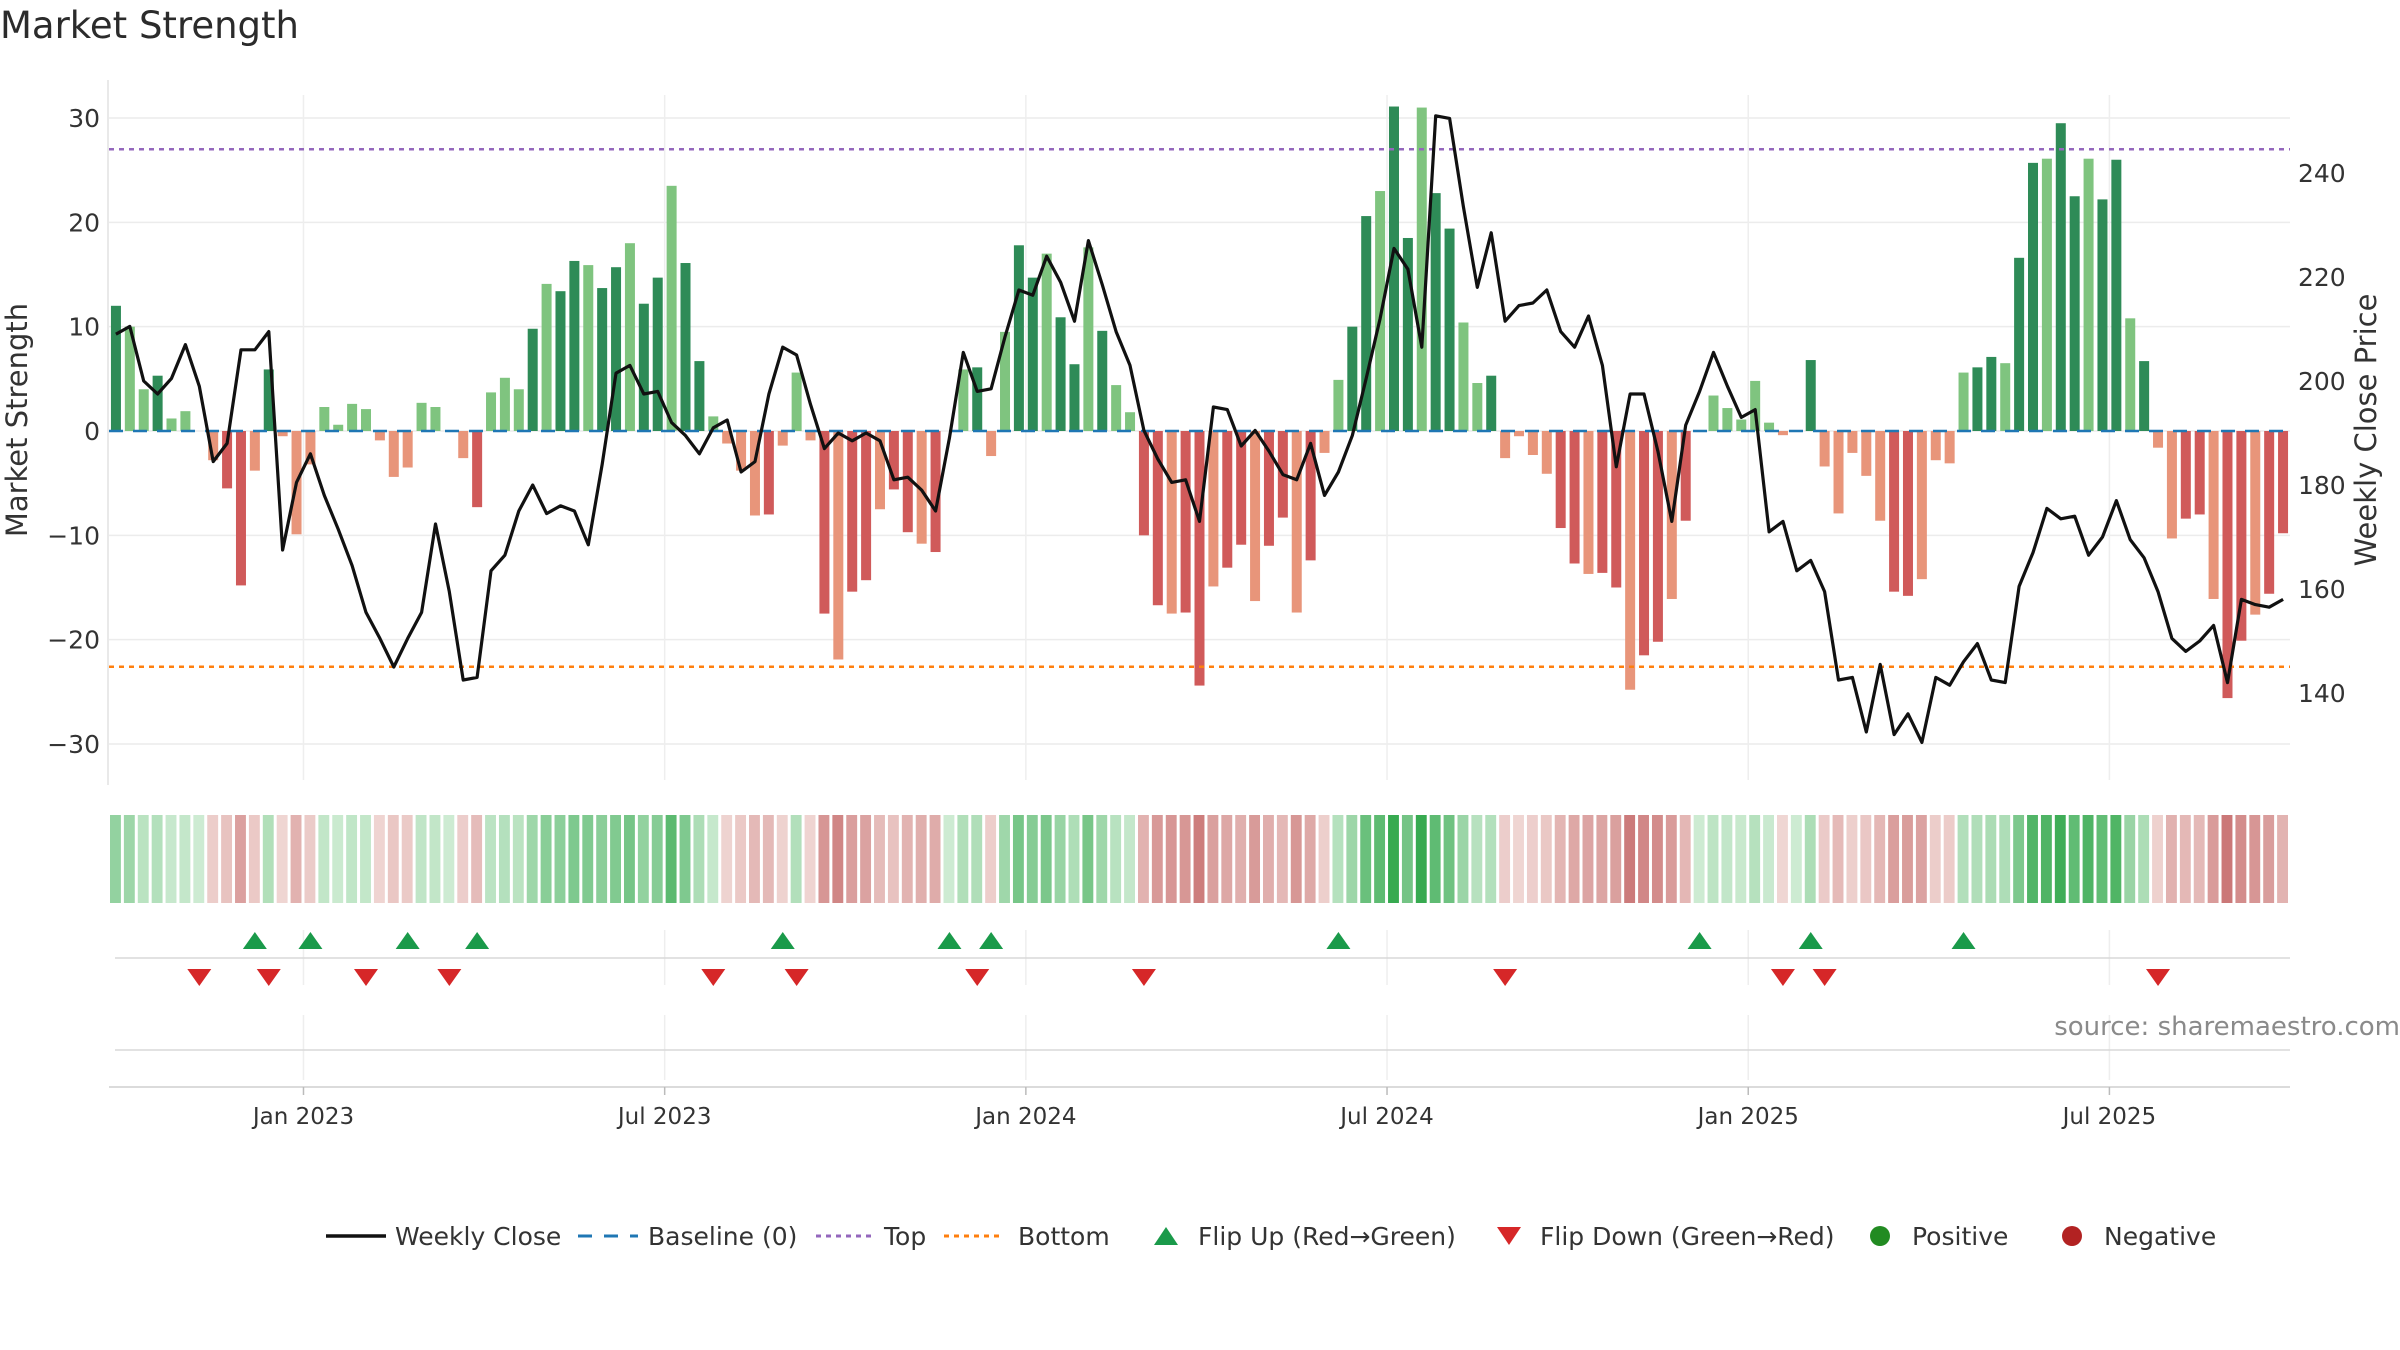  What do you see at coordinates (1202, 991) in the screenshot?
I see `flip-markers-panel` at bounding box center [1202, 991].